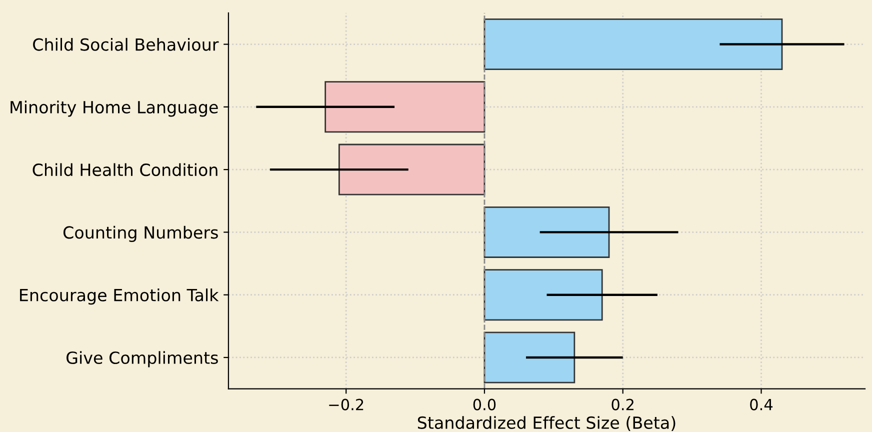 This screenshot has width=872, height=432. Describe the element at coordinates (547, 423) in the screenshot. I see `x-axis-title: Standardized Effect Size (Beta)` at that location.